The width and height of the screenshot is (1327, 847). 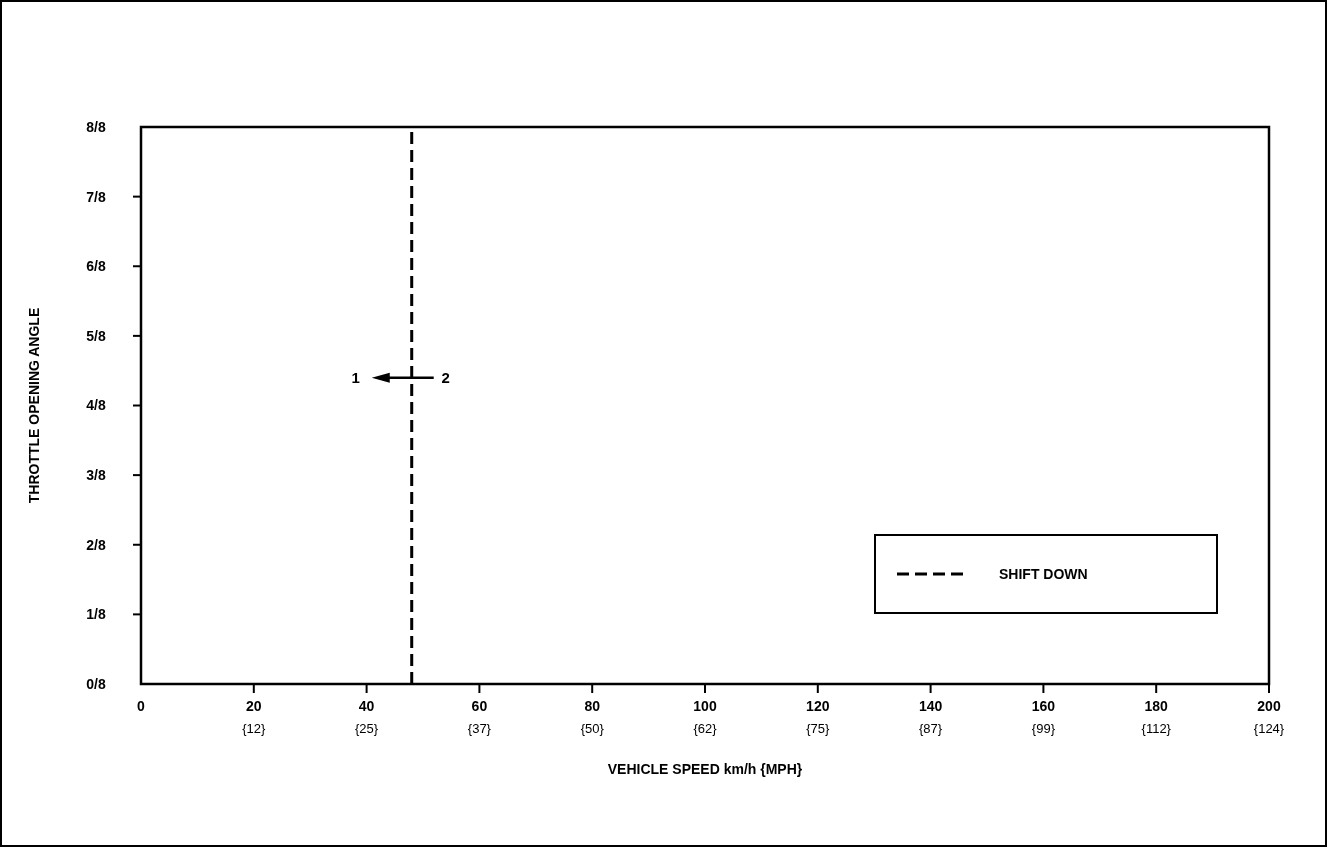 I want to click on x-tick-label: 160, so click(x=1043, y=706).